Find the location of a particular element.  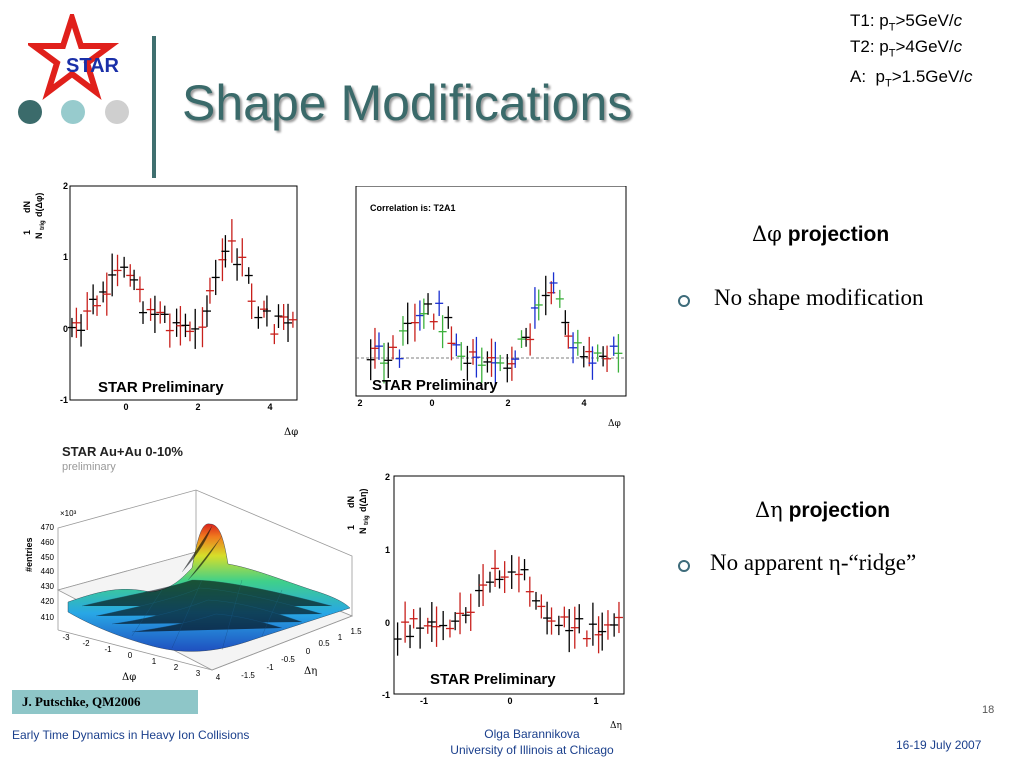

page-number: 18 is located at coordinates (988, 710).